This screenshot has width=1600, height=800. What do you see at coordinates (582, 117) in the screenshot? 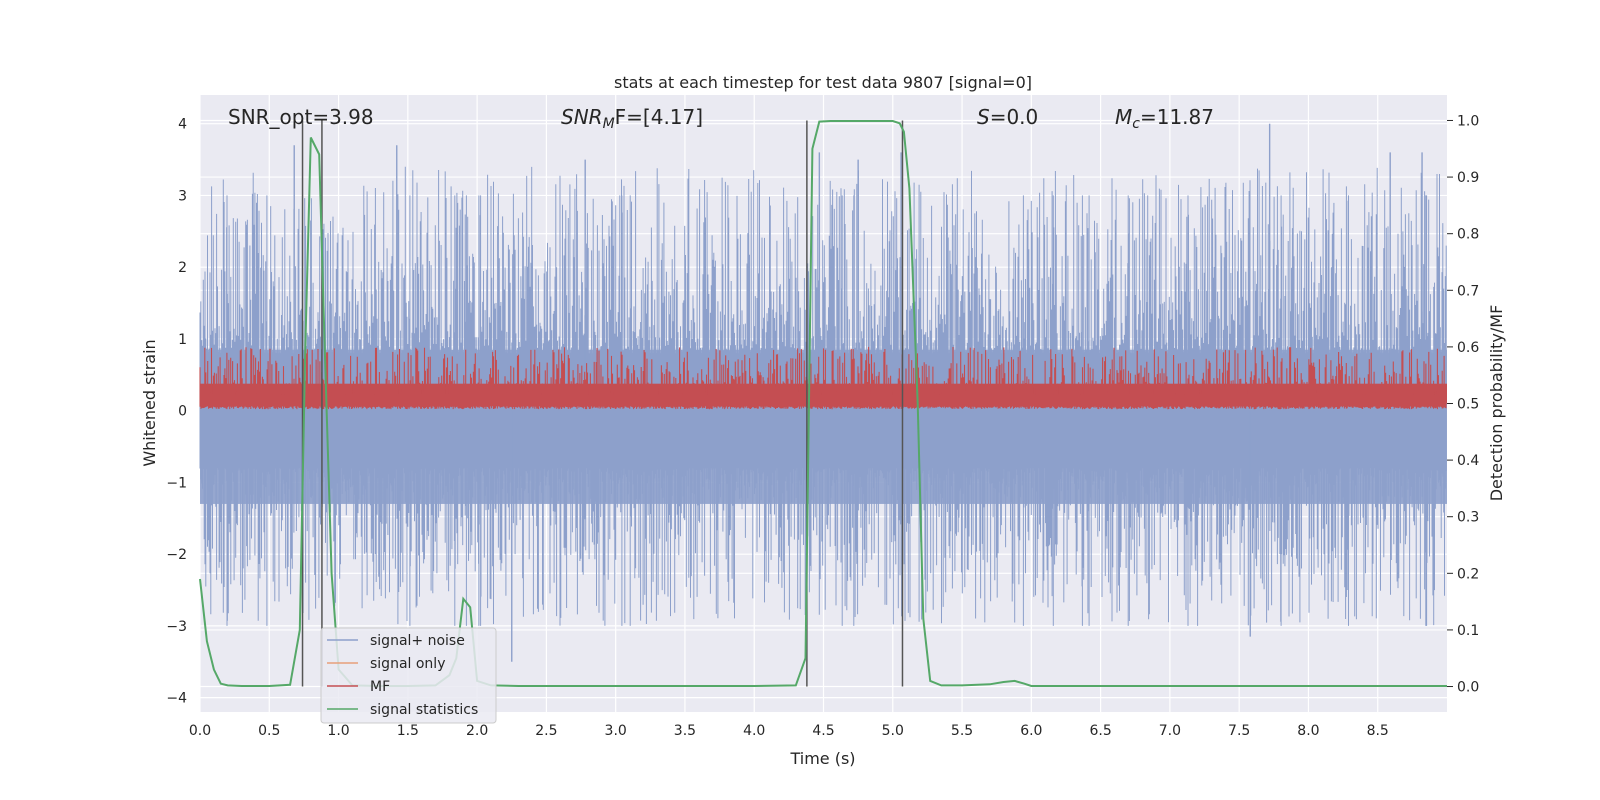
I see `annotation-snr-mf-main: SNR` at bounding box center [582, 117].